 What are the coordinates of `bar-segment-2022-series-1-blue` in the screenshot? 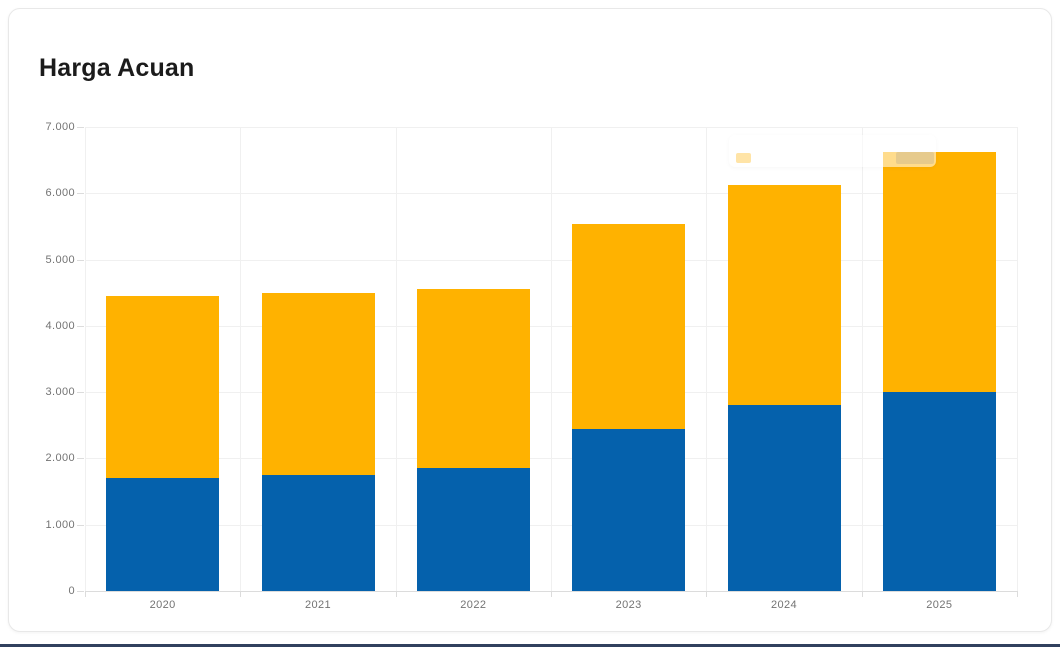 It's located at (473, 529).